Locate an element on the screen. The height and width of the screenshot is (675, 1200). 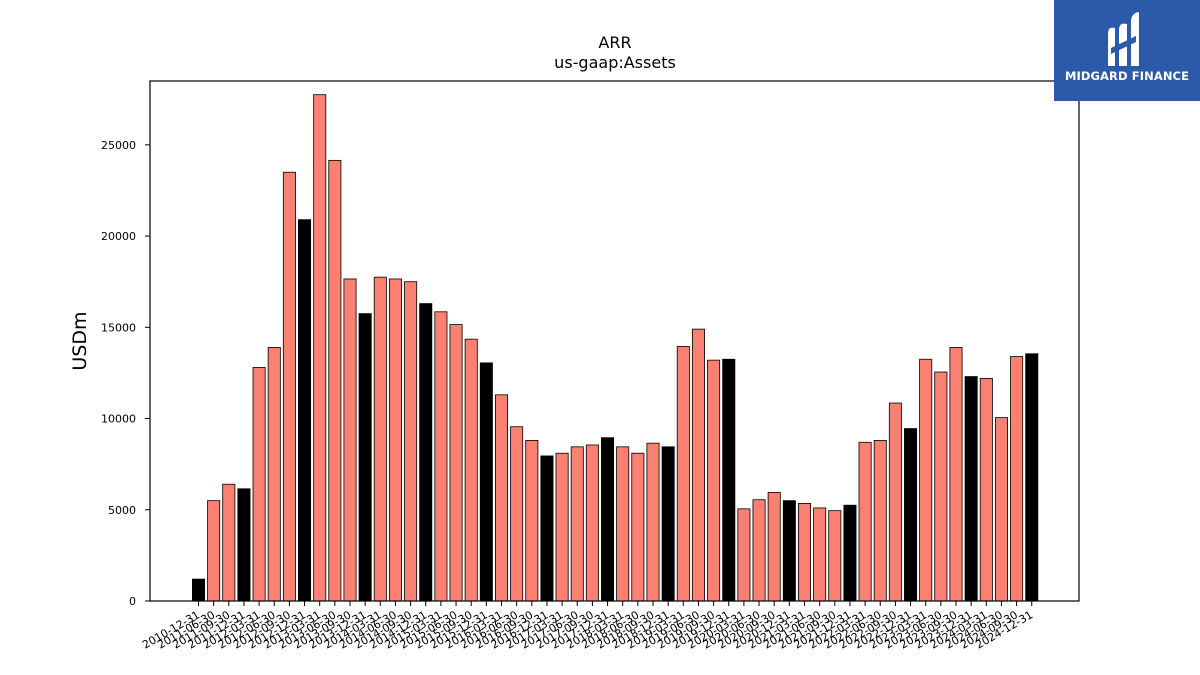
brand-logo: MIDGARD FINANCE is located at coordinates (1127, 50).